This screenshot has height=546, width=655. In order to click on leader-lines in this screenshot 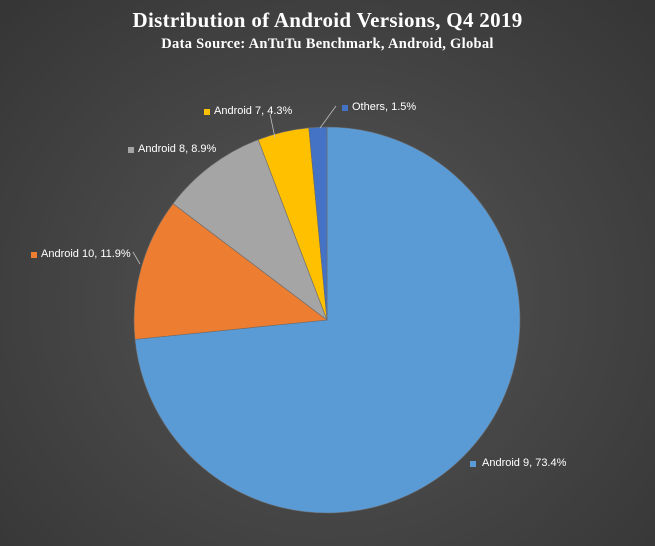, I will do `click(234, 185)`.